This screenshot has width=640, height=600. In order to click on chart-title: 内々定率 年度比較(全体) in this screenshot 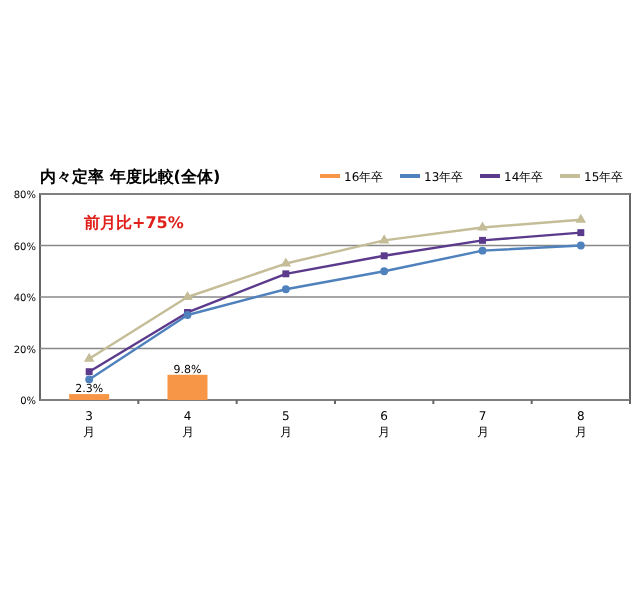, I will do `click(130, 176)`.